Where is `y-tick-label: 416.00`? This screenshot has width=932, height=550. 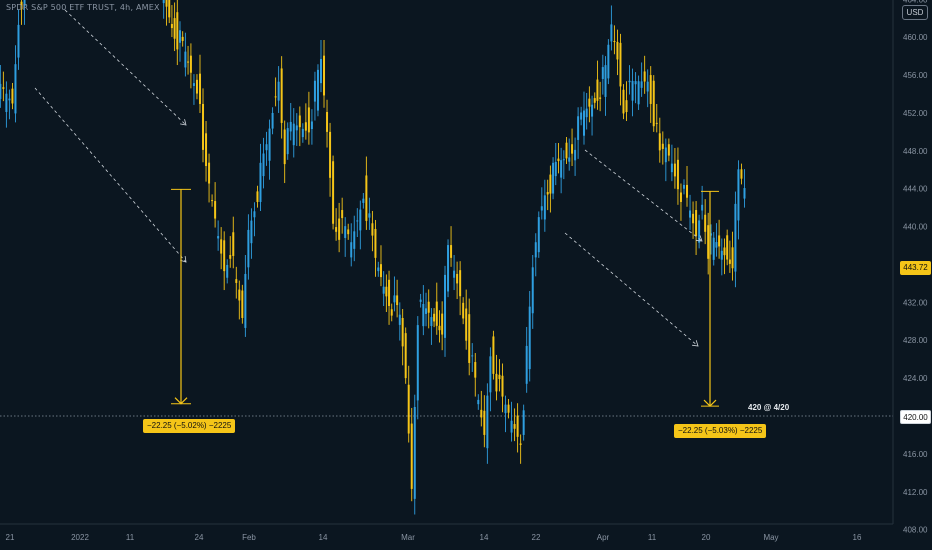 y-tick-label: 416.00 is located at coordinates (915, 454).